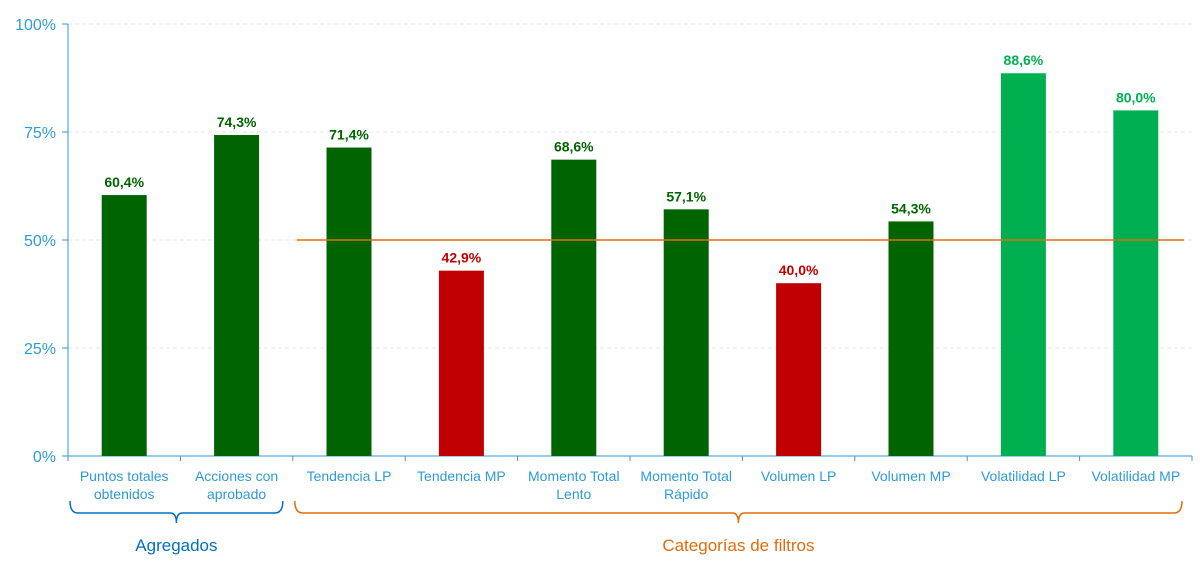 The width and height of the screenshot is (1200, 571). Describe the element at coordinates (35, 25) in the screenshot. I see `y-tick-label: 100%` at that location.